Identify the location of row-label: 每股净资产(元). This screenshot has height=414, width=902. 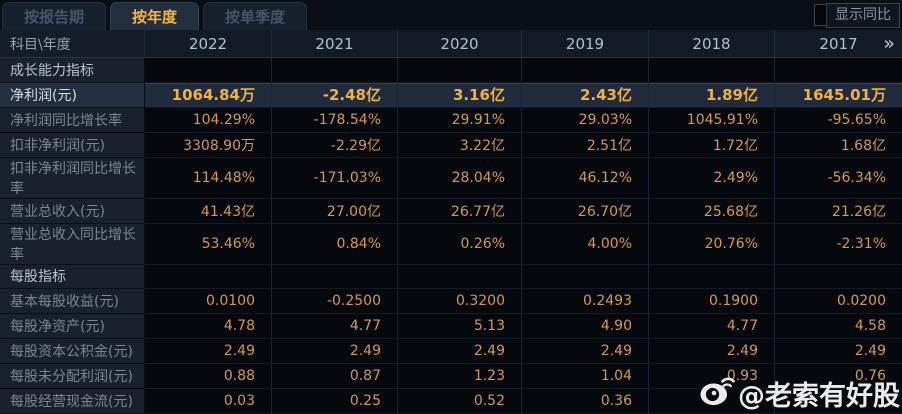
(72, 327).